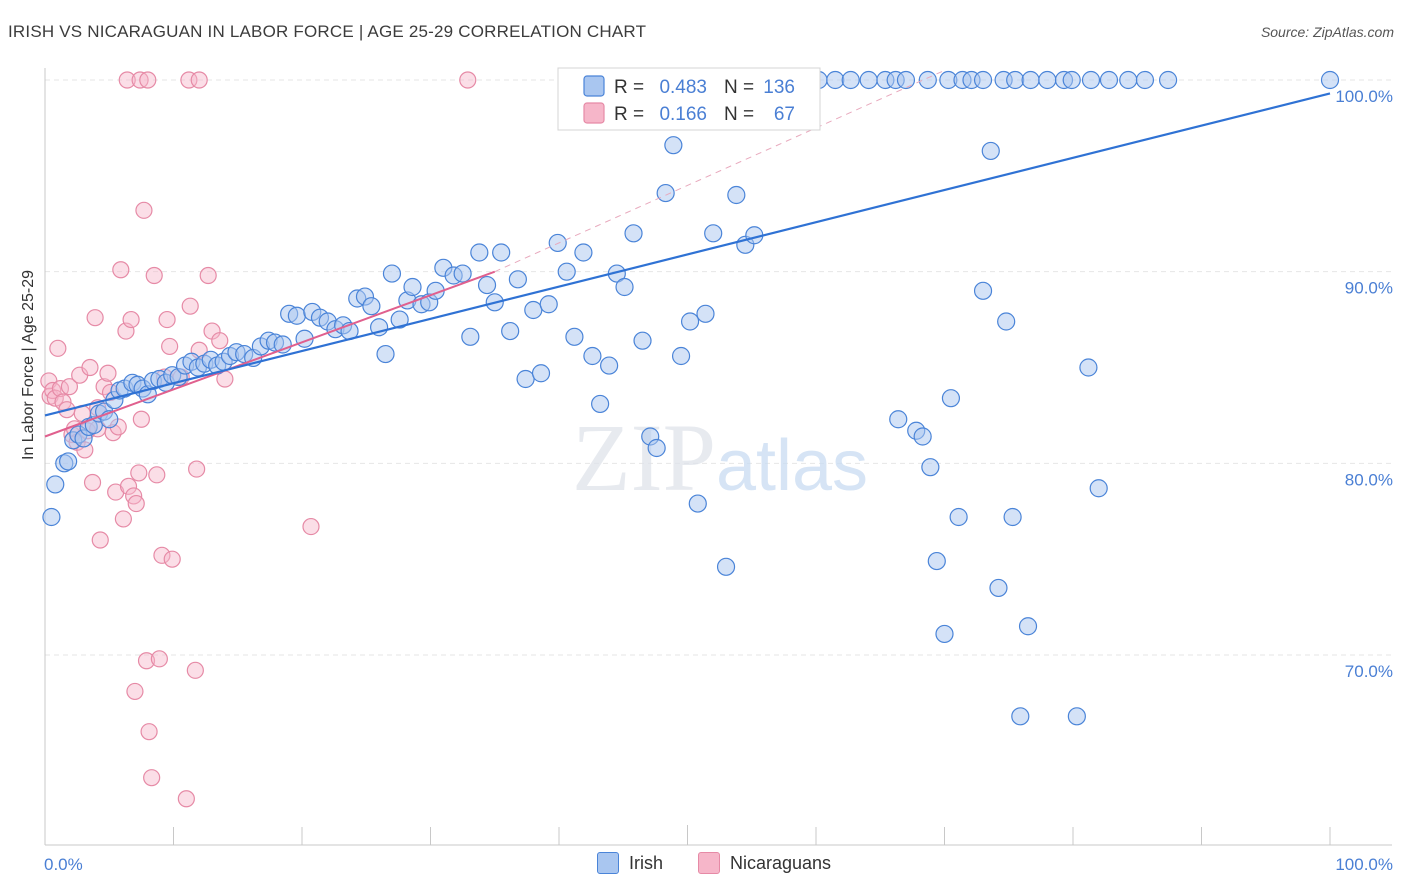 The width and height of the screenshot is (1406, 892). I want to click on y-tick-label: 80.0%, so click(1369, 479).